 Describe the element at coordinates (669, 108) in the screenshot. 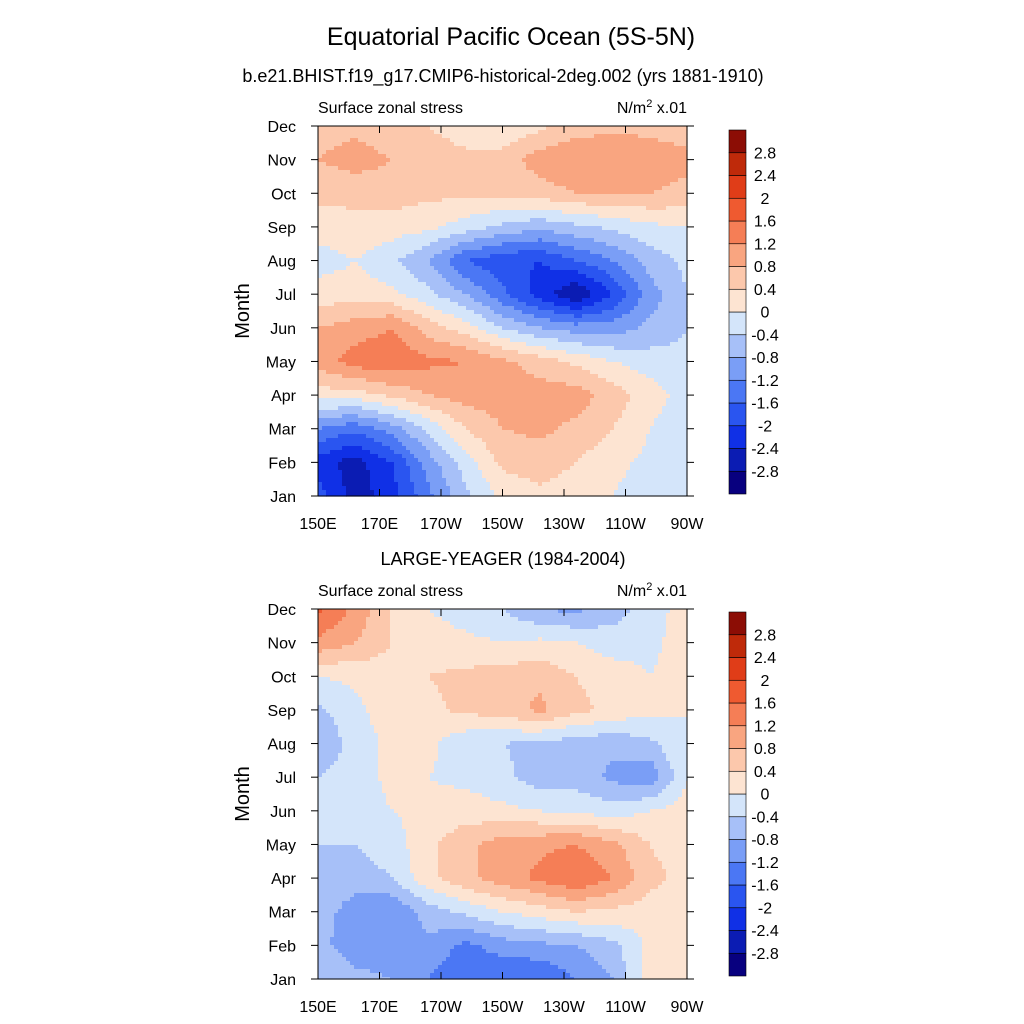

I see `units-scale: x.01` at that location.